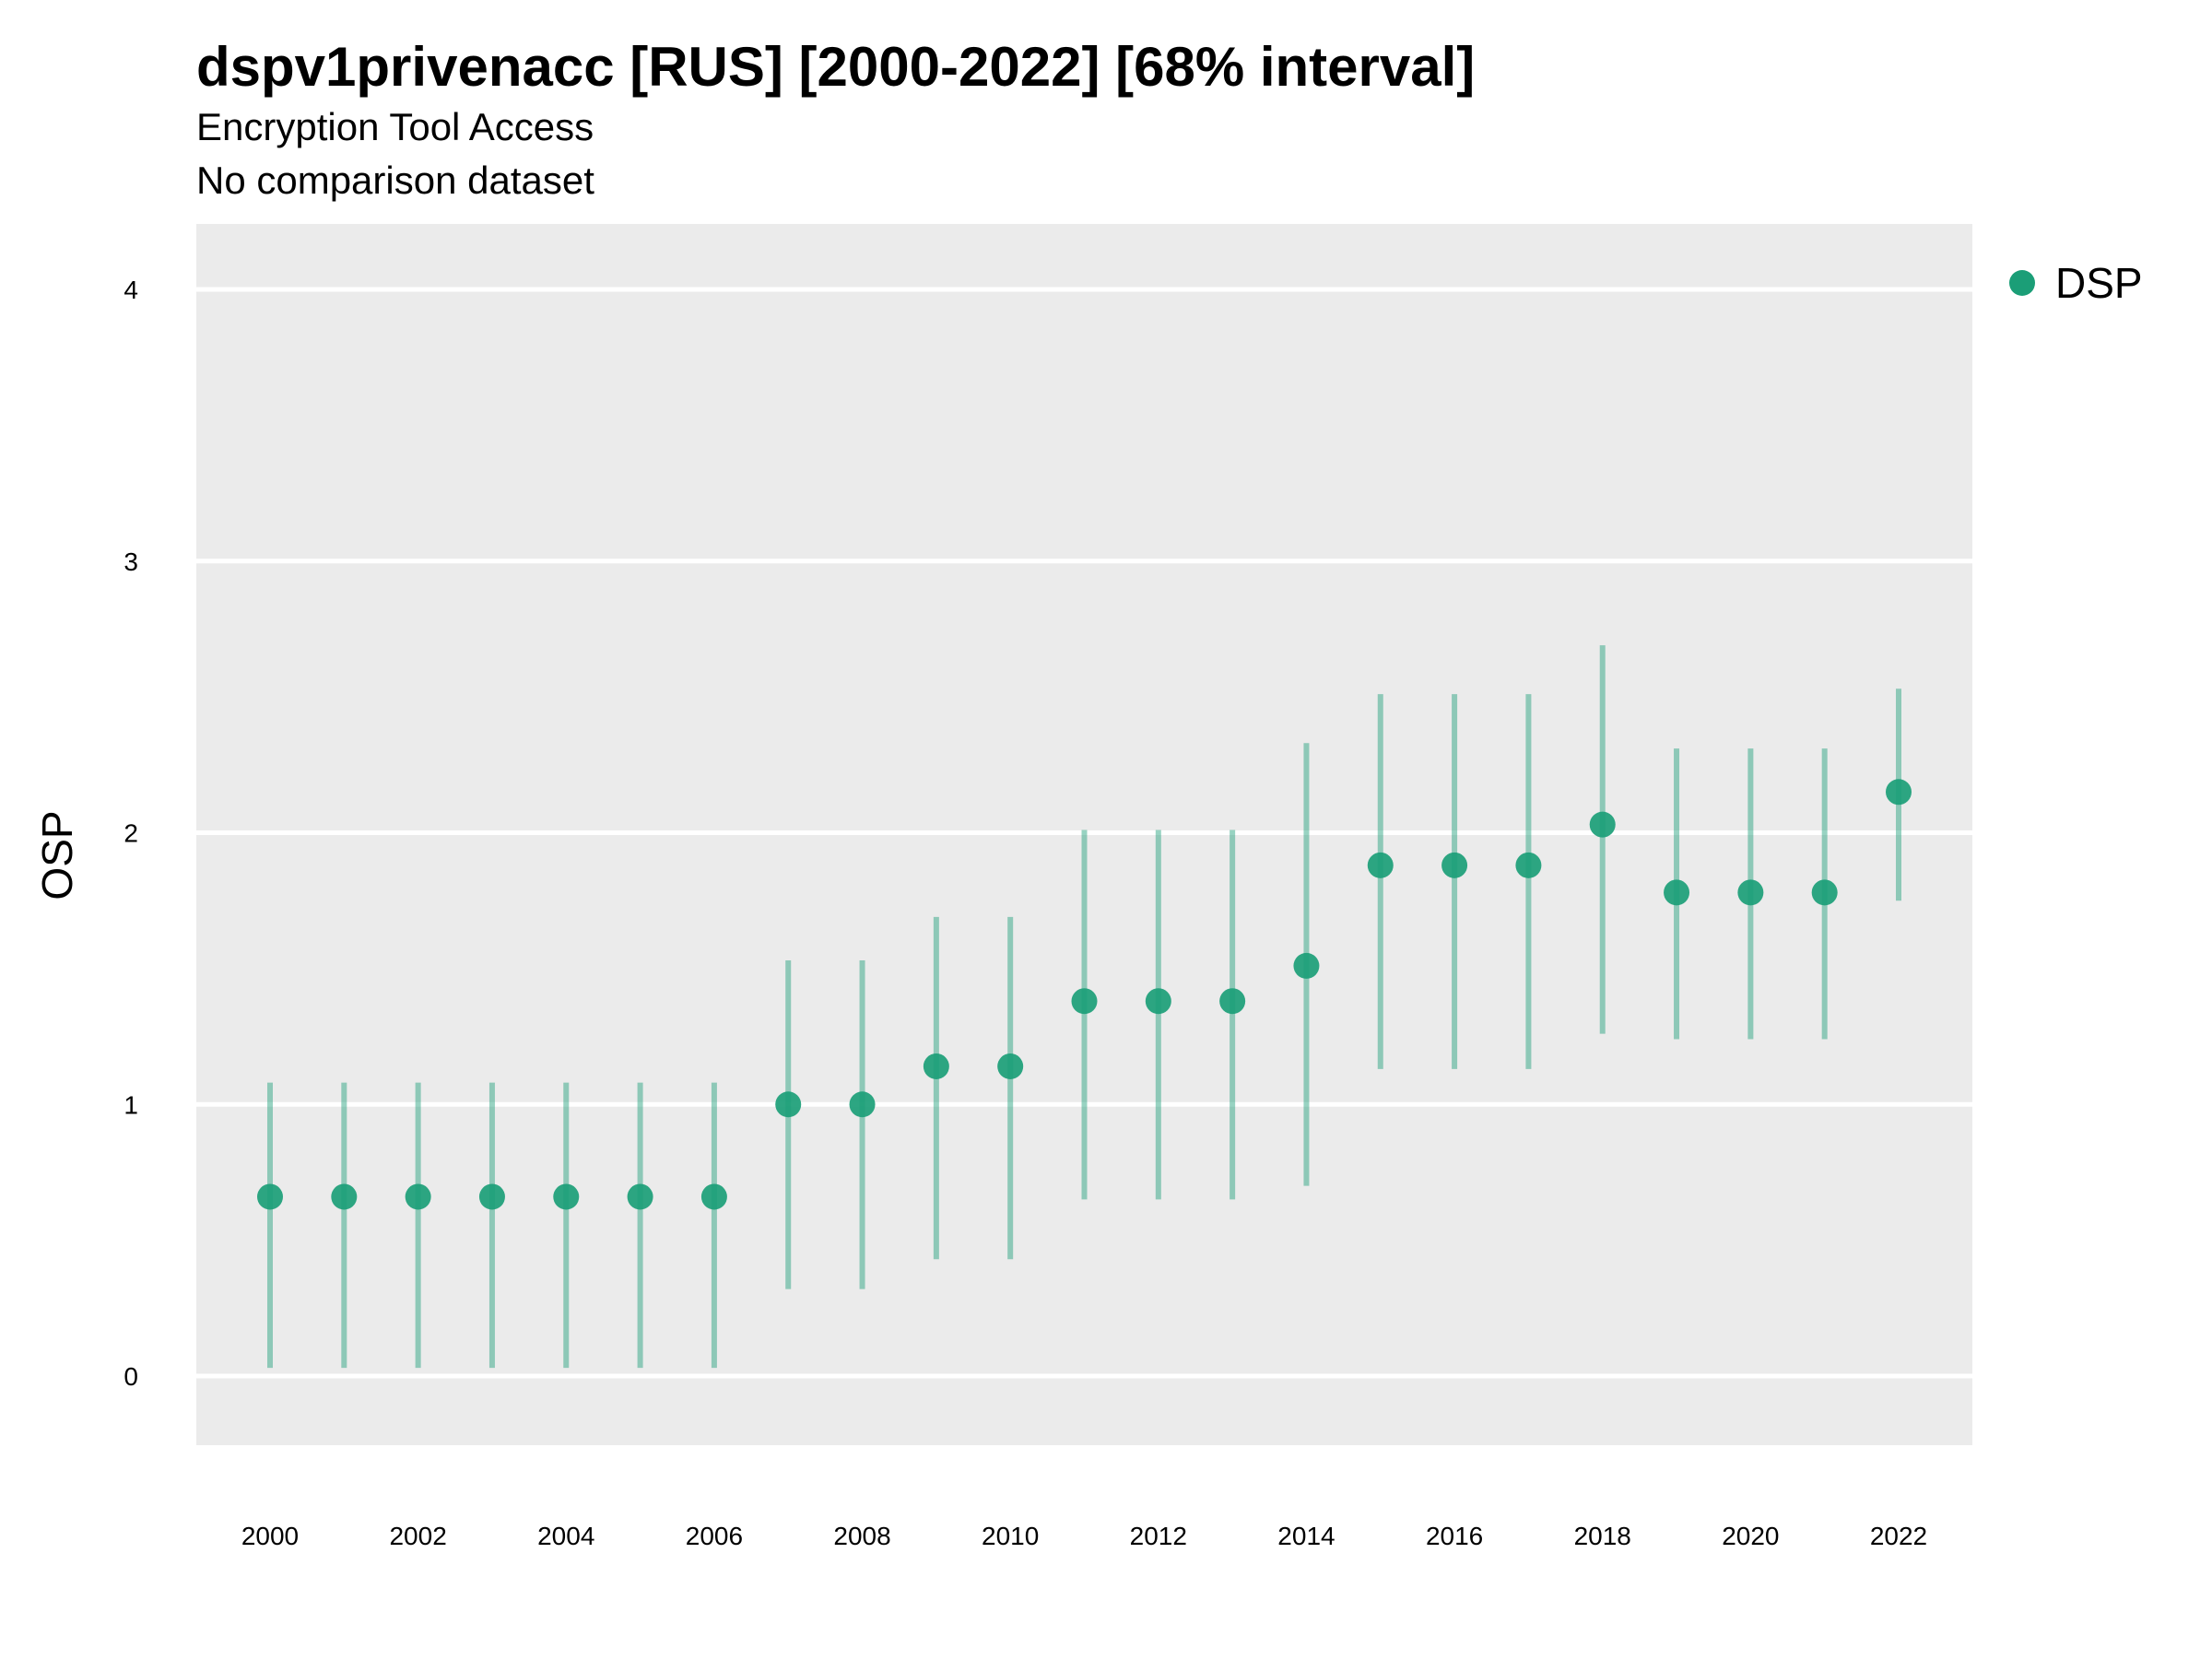 This screenshot has height=1659, width=2212. What do you see at coordinates (862, 1104) in the screenshot?
I see `point-2008` at bounding box center [862, 1104].